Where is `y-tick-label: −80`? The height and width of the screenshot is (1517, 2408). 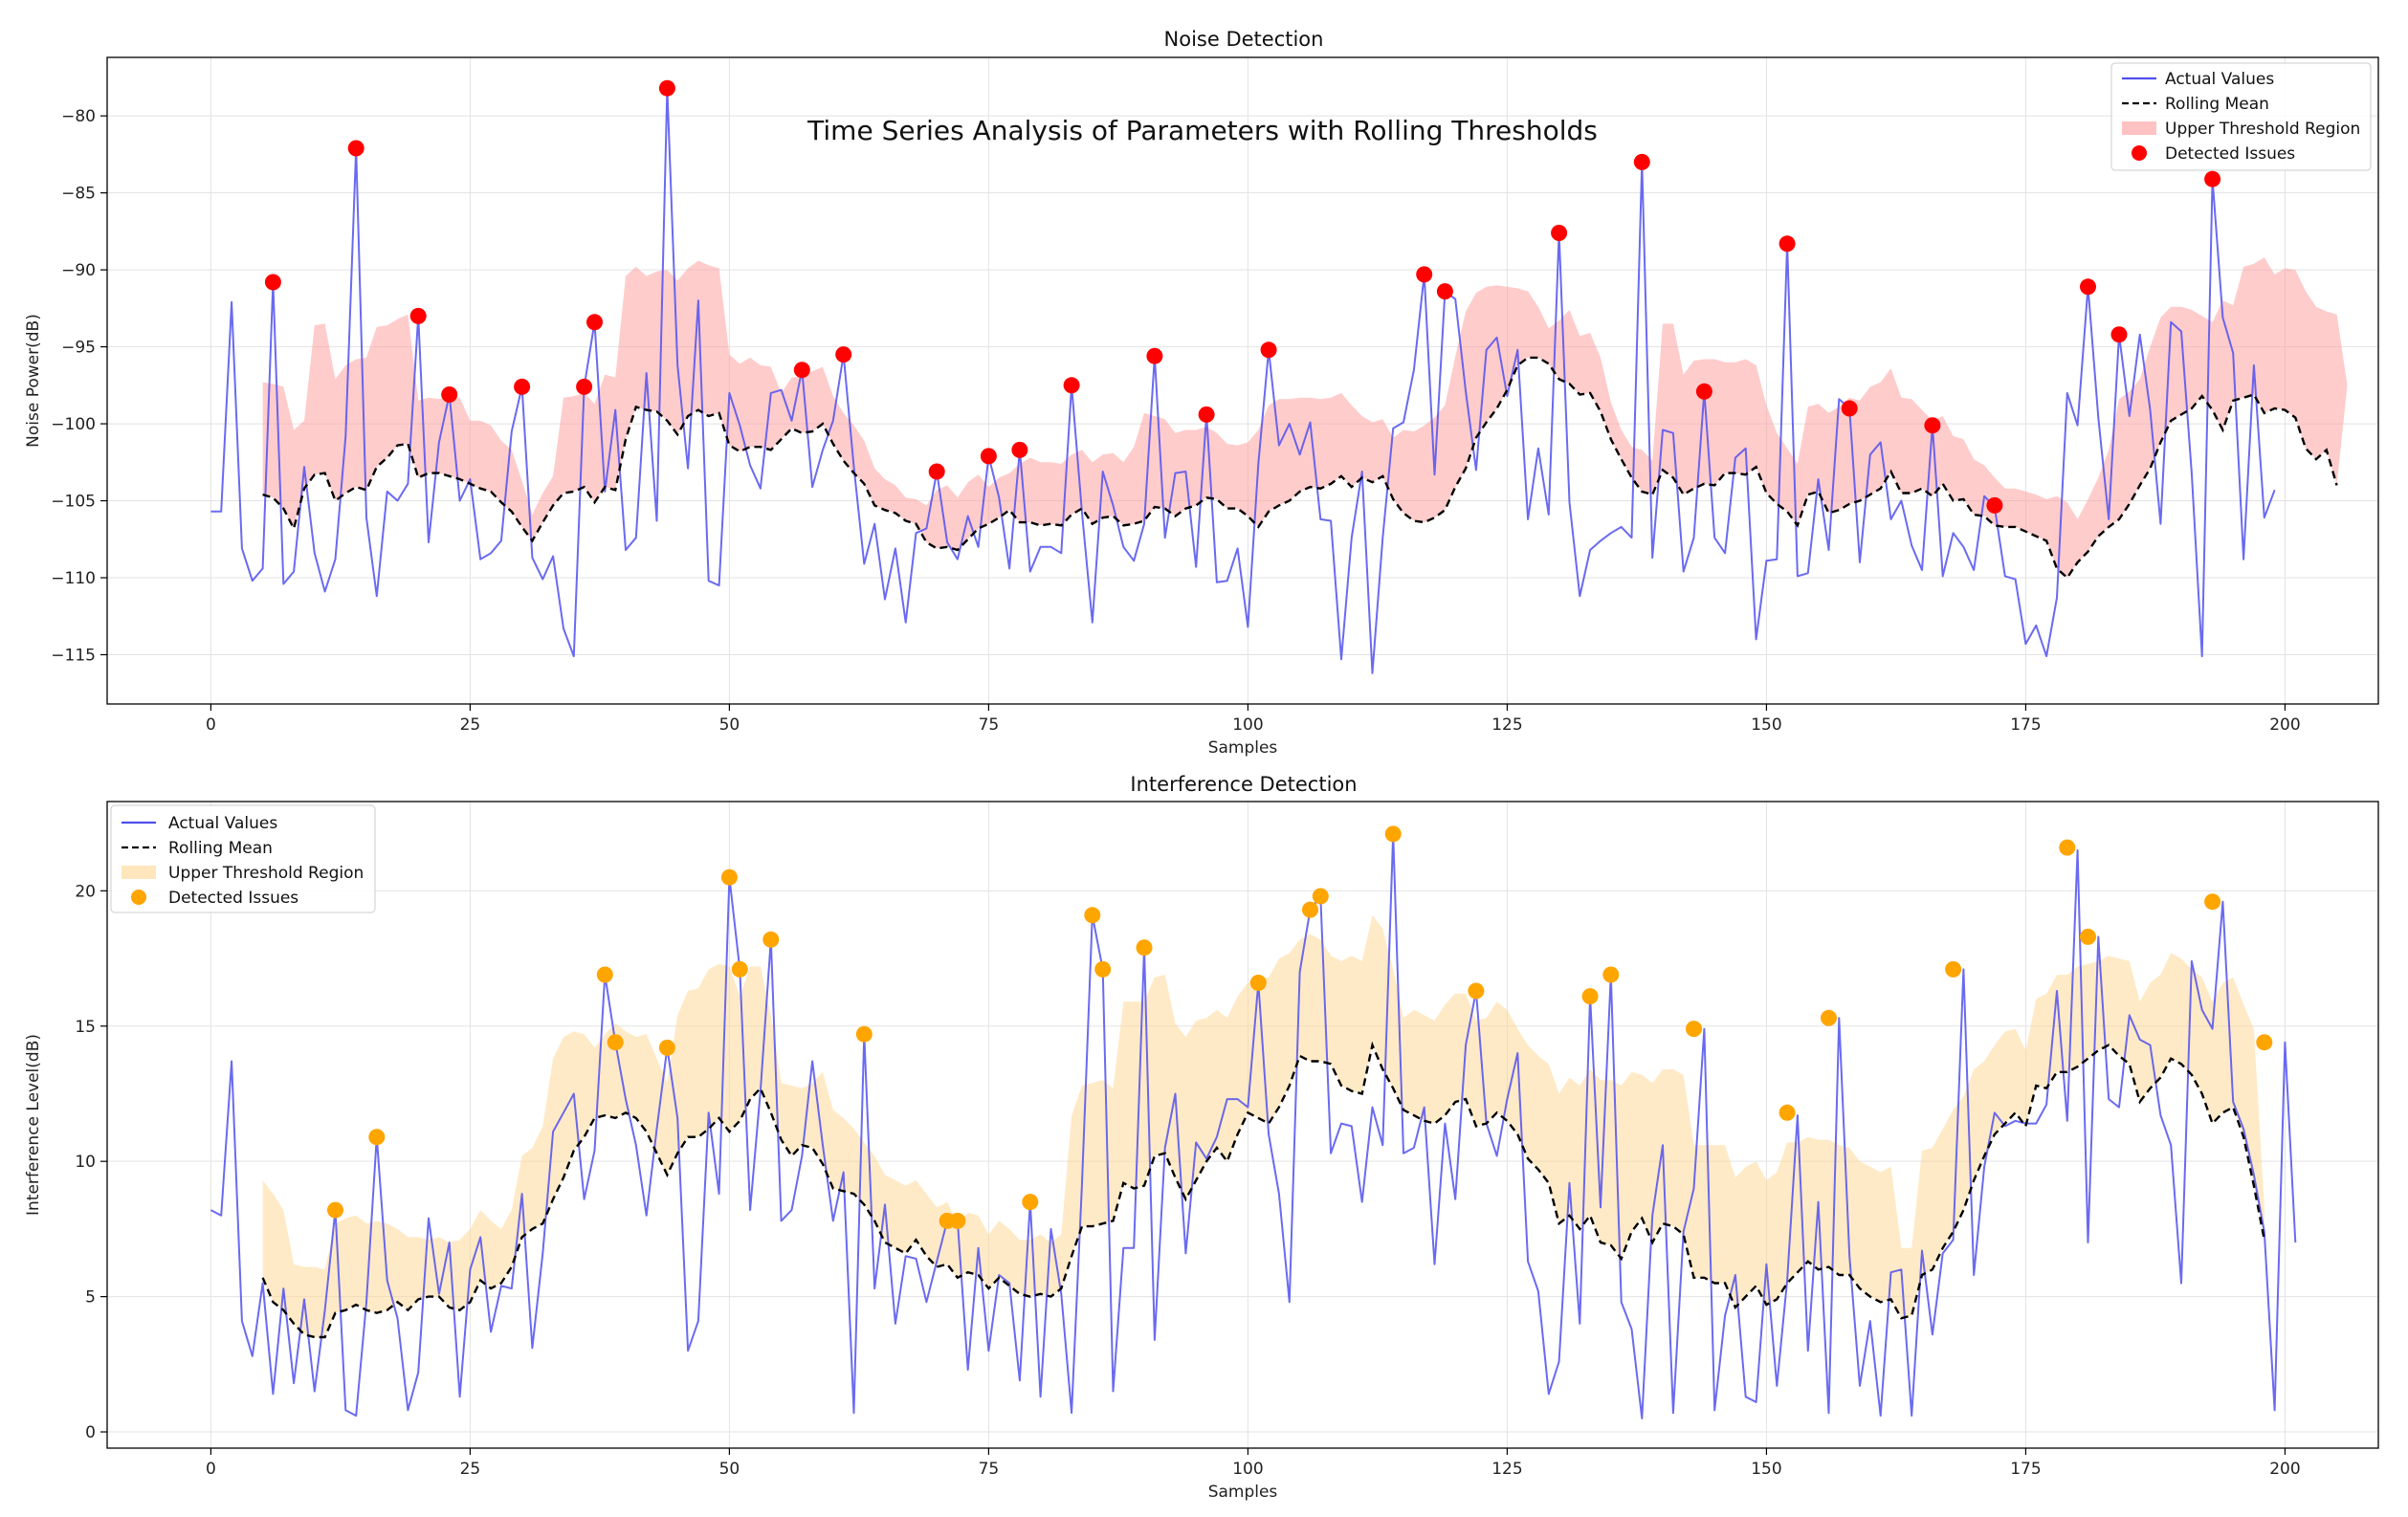 y-tick-label: −80 is located at coordinates (78, 116).